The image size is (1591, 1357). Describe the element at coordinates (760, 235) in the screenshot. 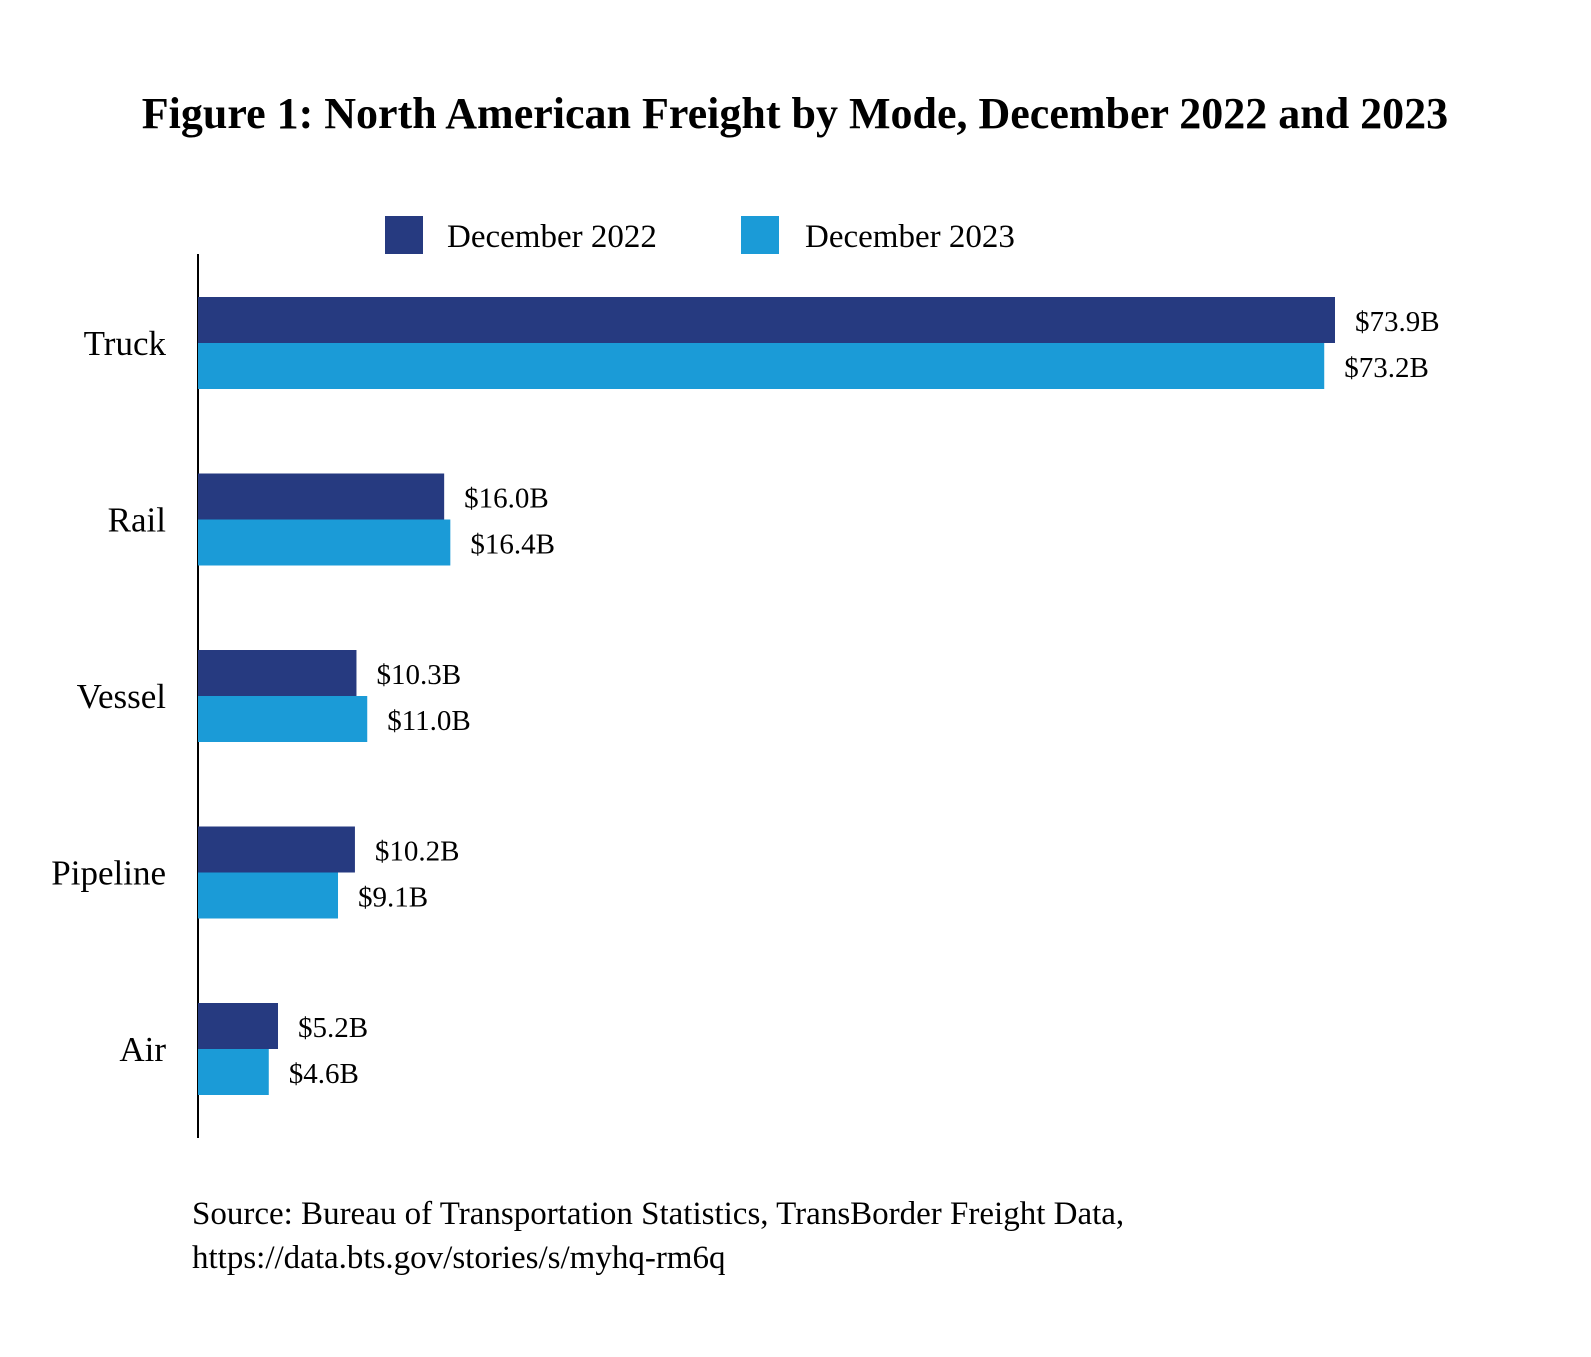

I see `legend-swatch-december-2023` at that location.